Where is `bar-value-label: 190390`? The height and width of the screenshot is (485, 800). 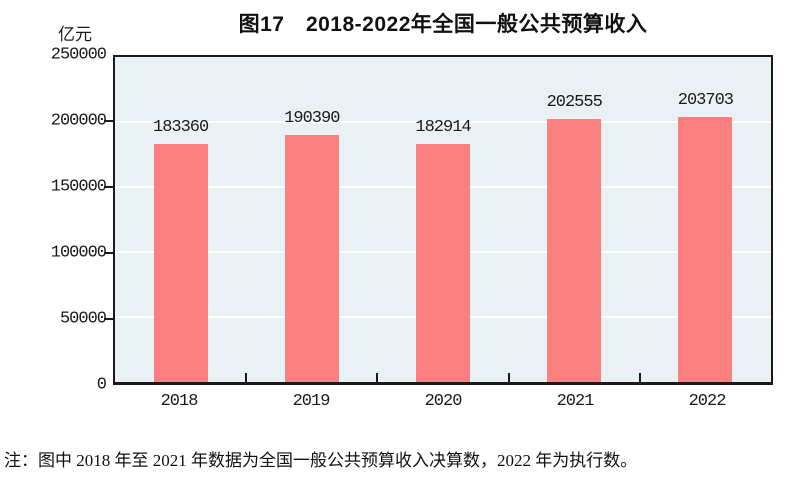
bar-value-label: 190390 is located at coordinates (312, 118).